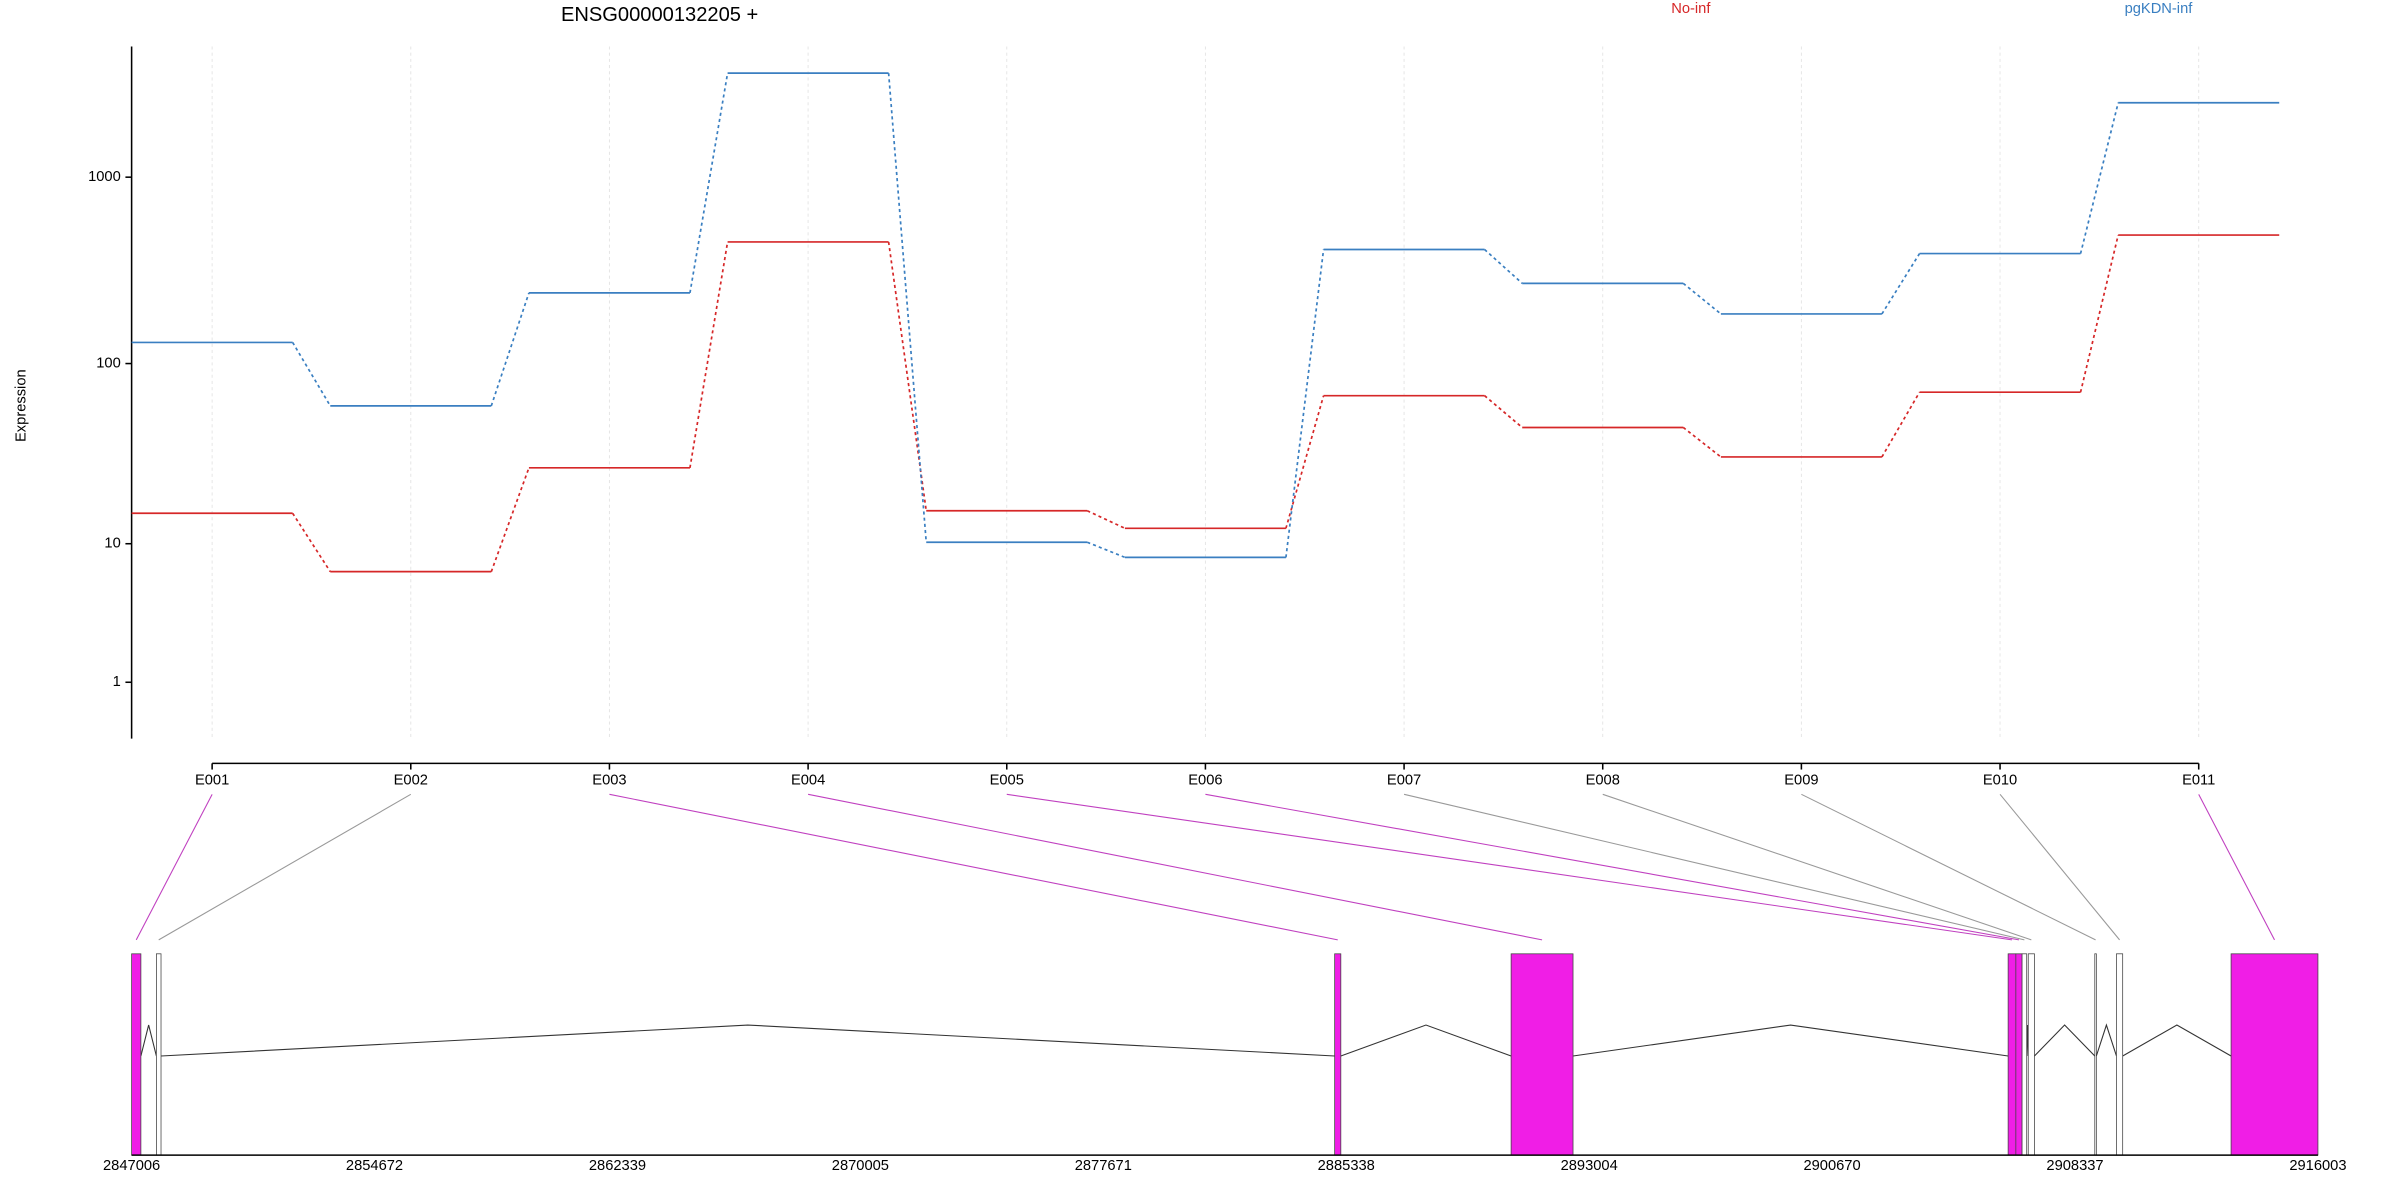 The image size is (2400, 1200). Describe the element at coordinates (2317, 1166) in the screenshot. I see `genome-tick-label: 2916003` at that location.